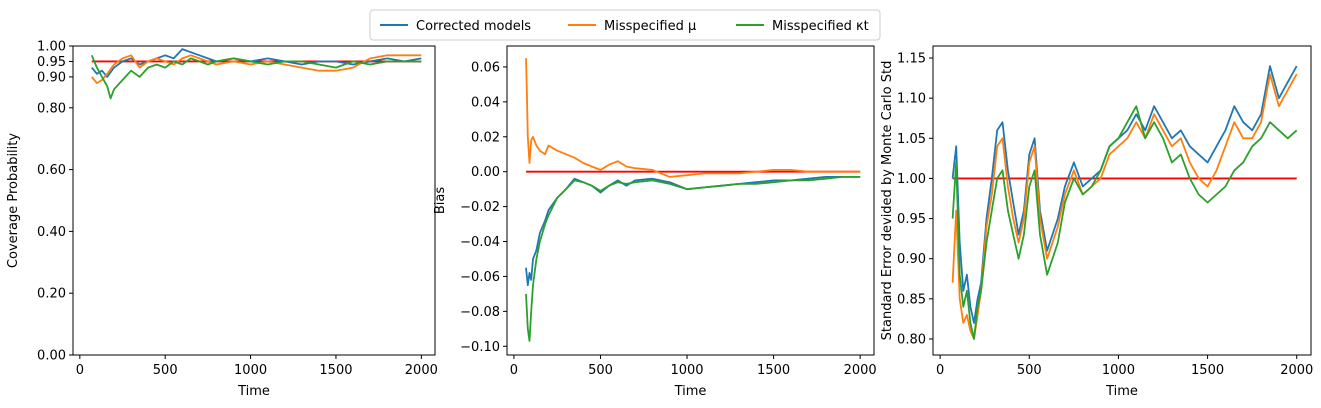 The image size is (1321, 408). What do you see at coordinates (485, 102) in the screenshot?
I see `y-tick-label: 0.04` at bounding box center [485, 102].